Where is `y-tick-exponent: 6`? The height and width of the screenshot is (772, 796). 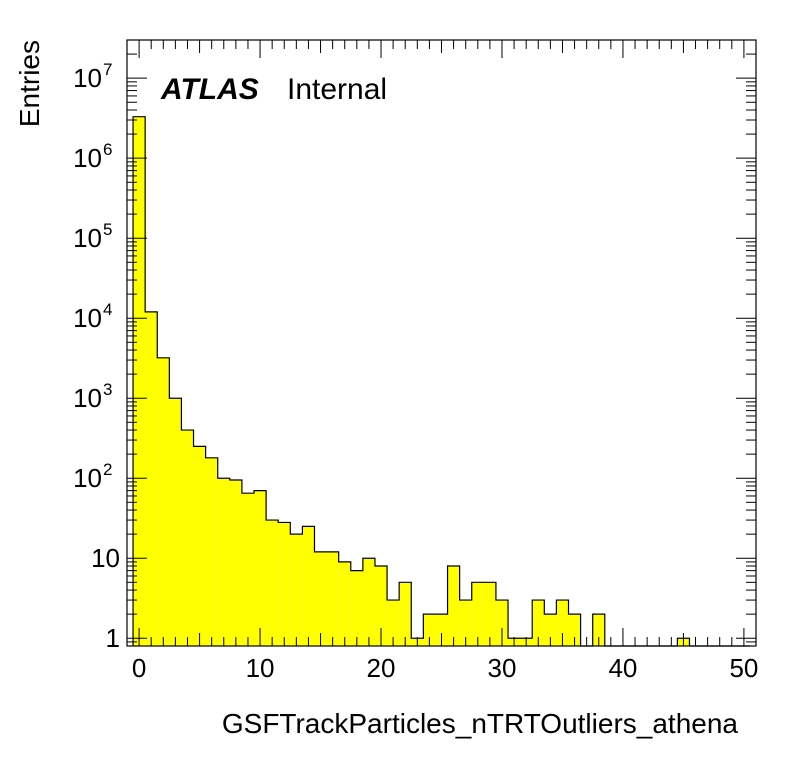
y-tick-exponent: 6 is located at coordinates (107, 149).